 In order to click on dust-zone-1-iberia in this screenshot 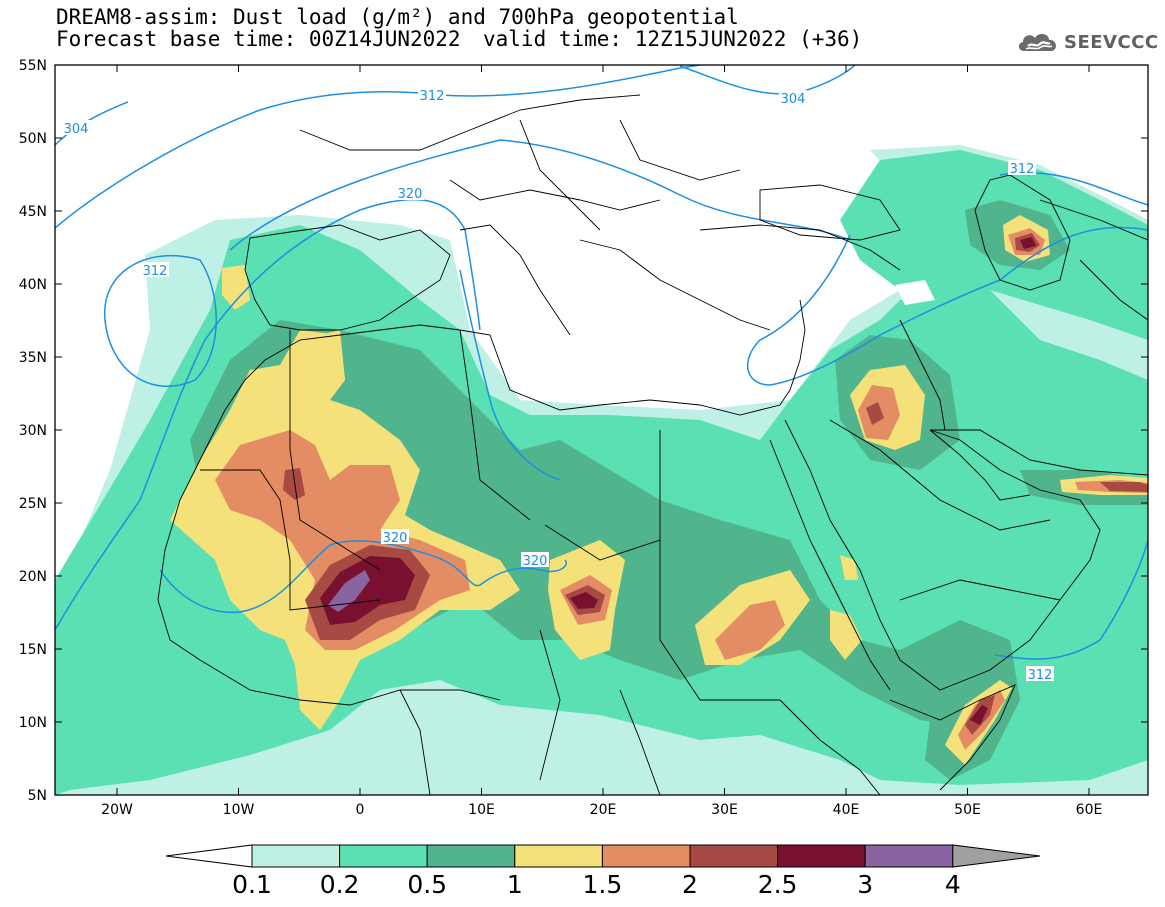, I will do `click(236, 287)`.